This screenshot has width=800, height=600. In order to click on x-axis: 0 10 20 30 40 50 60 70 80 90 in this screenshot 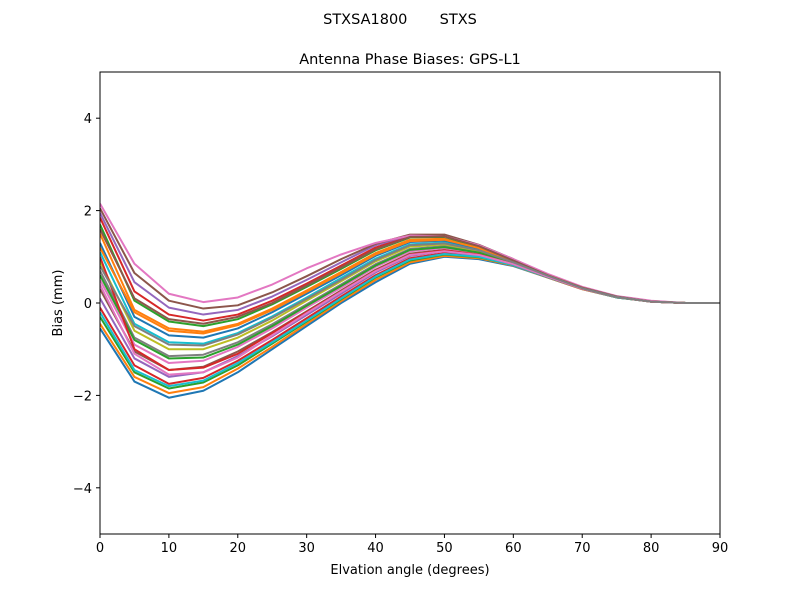, I will do `click(412, 545)`.